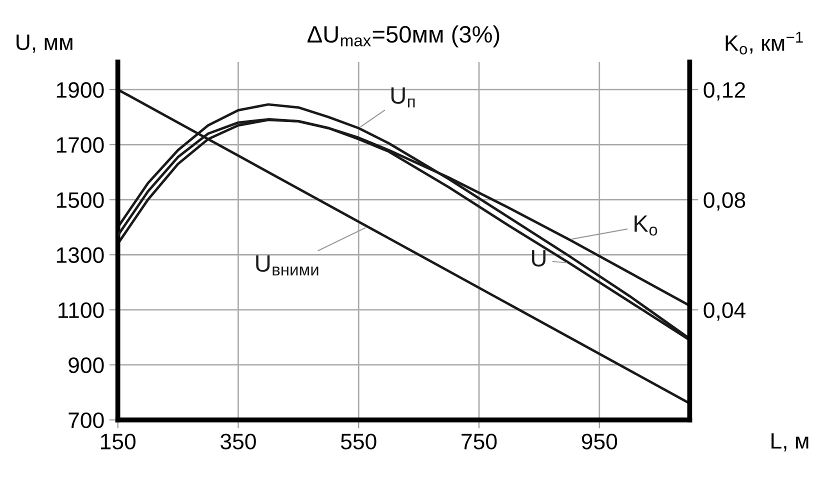 Image resolution: width=824 pixels, height=481 pixels. I want to click on y-tick-label: 1500, so click(80, 200).